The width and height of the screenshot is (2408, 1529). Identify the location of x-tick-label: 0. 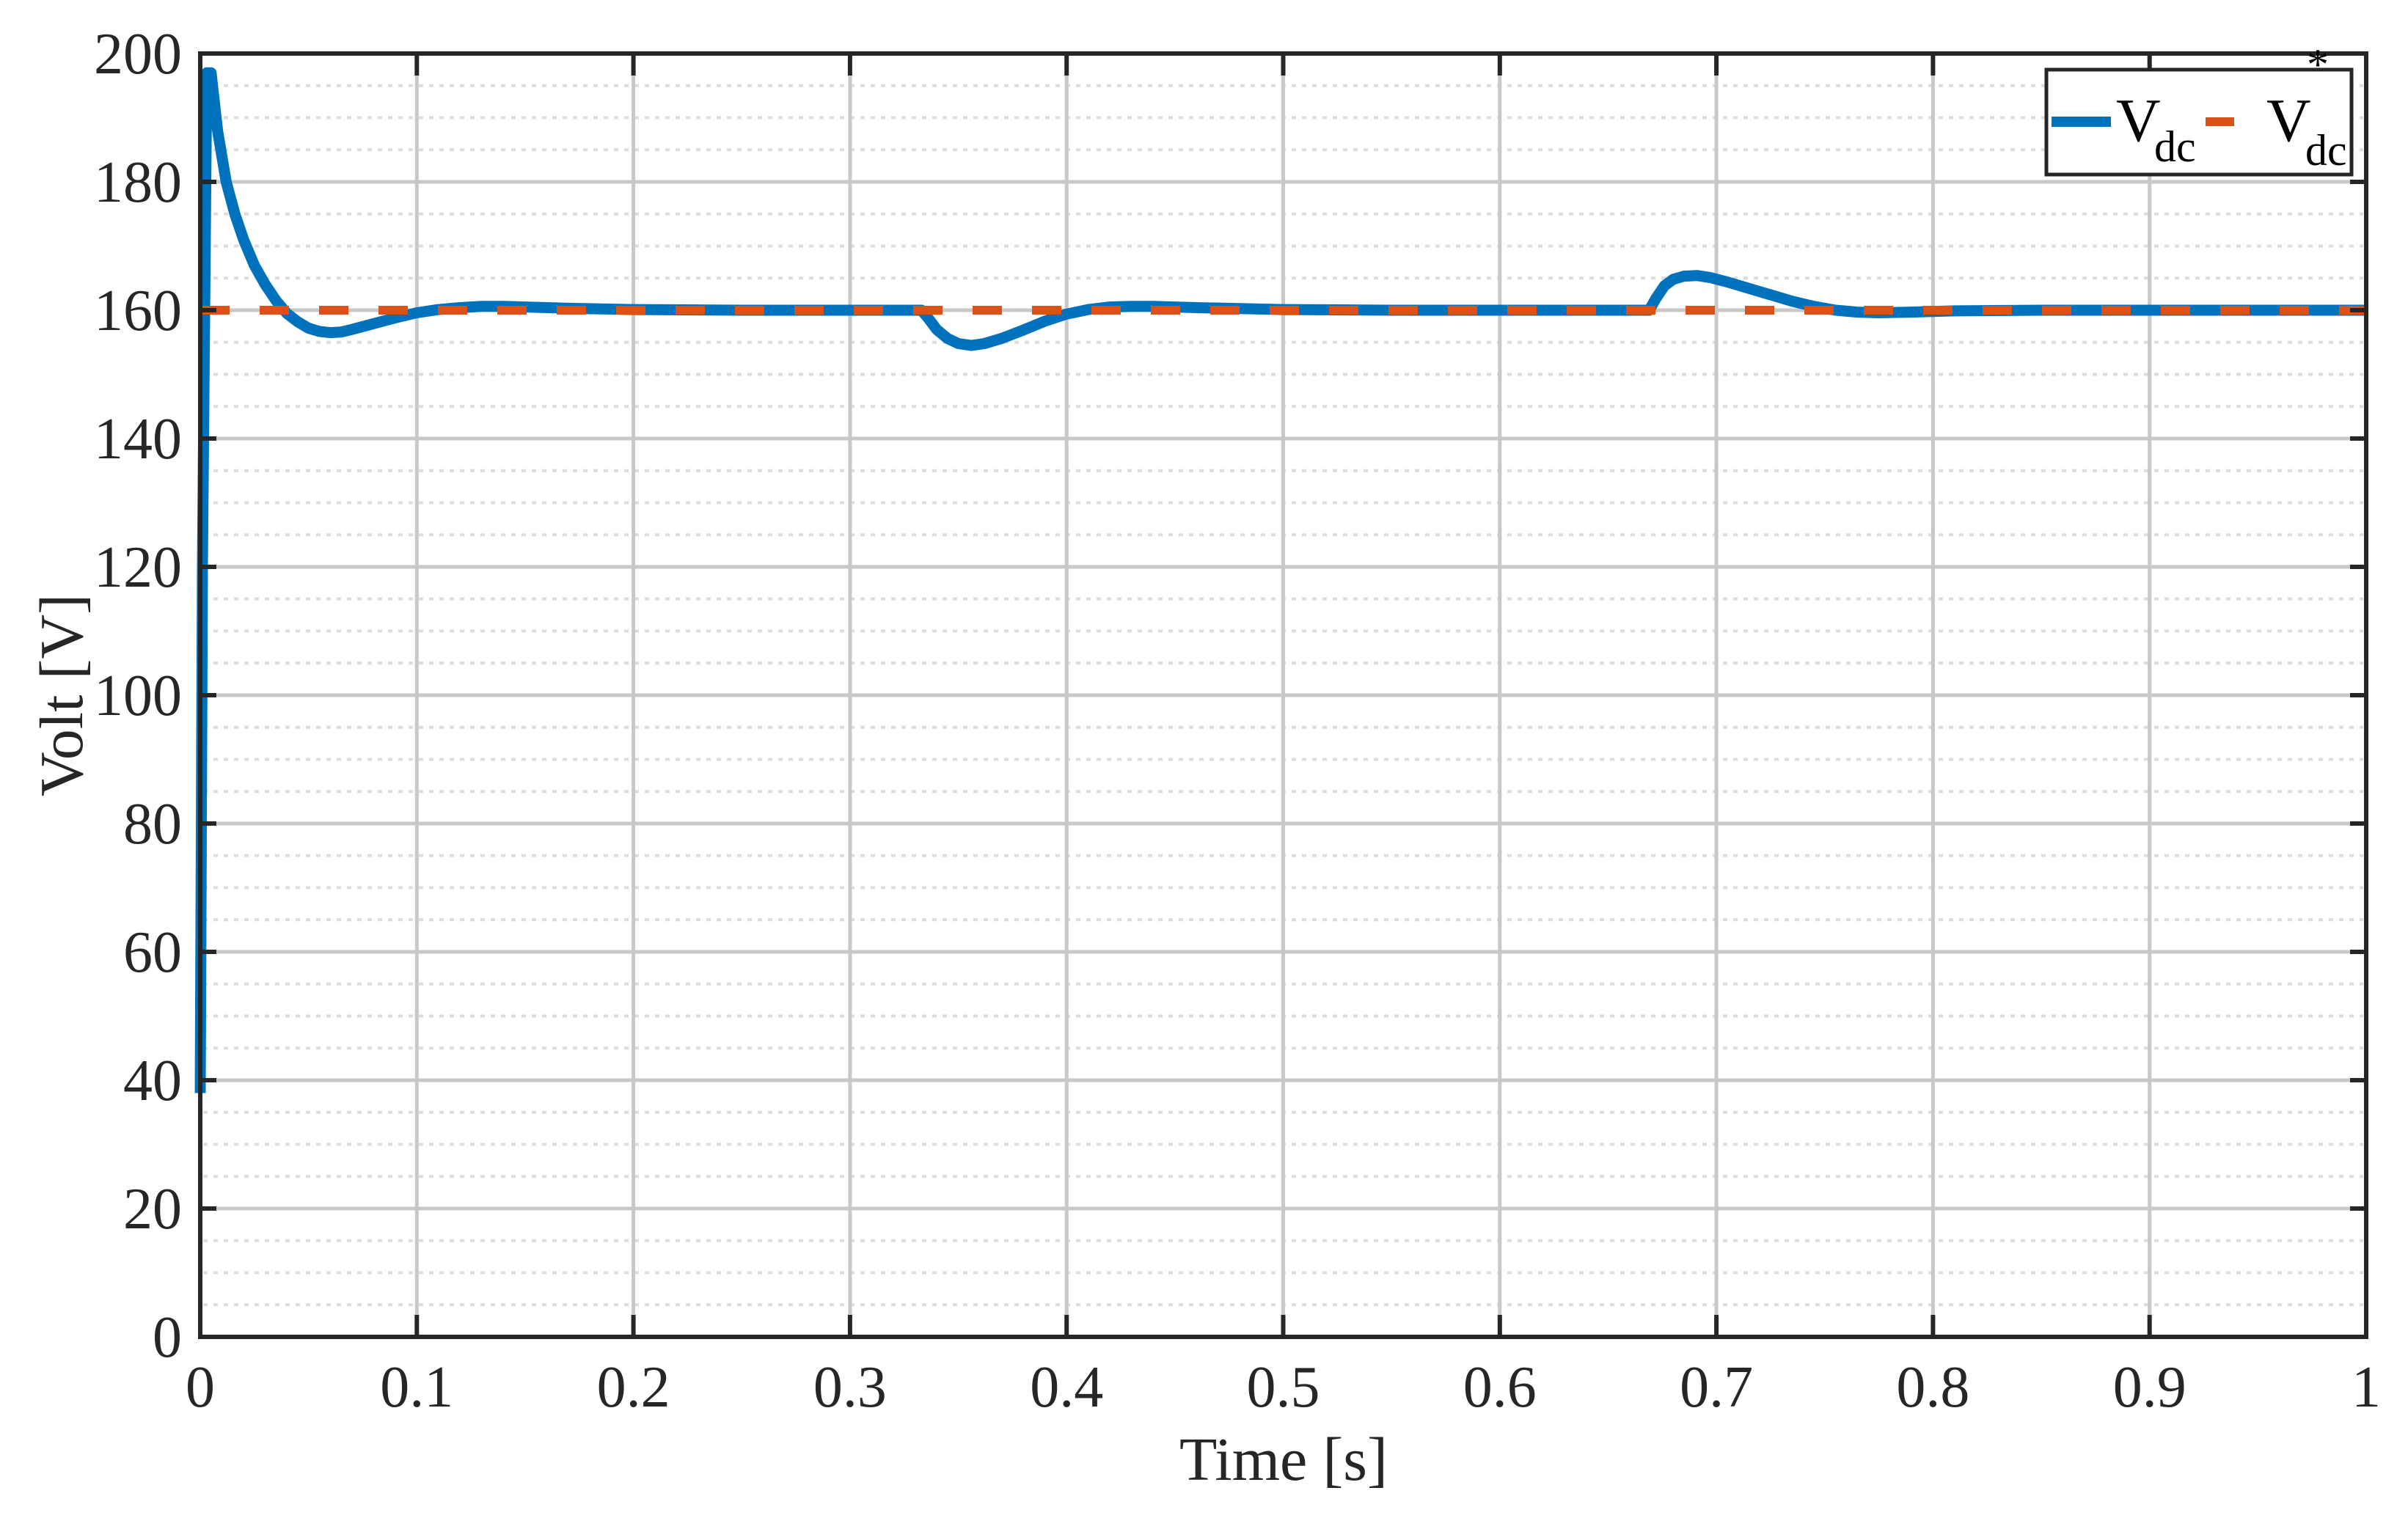
(201, 1387).